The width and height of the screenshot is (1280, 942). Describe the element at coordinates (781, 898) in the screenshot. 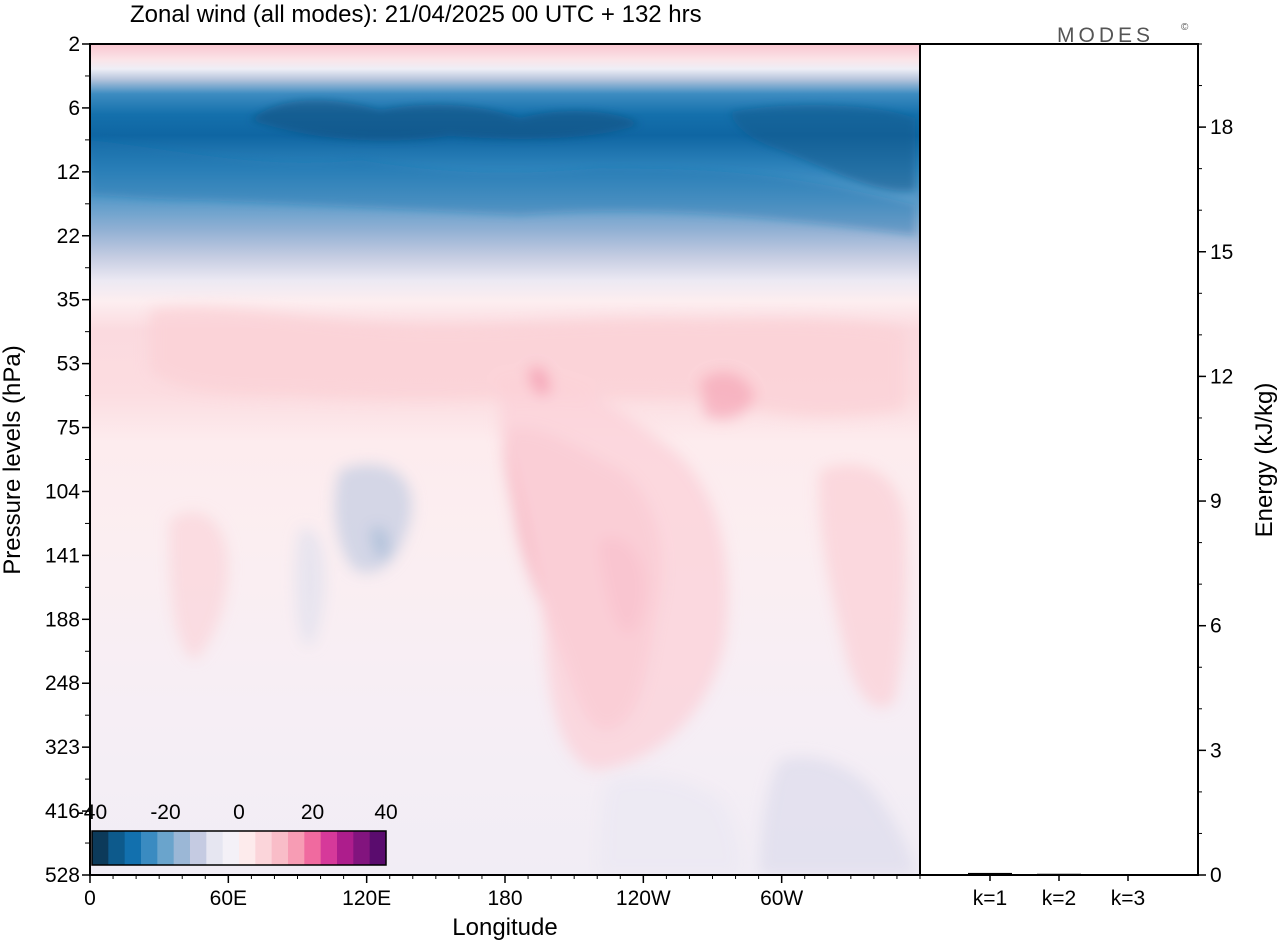

I see `x-tick-label: 60W` at that location.